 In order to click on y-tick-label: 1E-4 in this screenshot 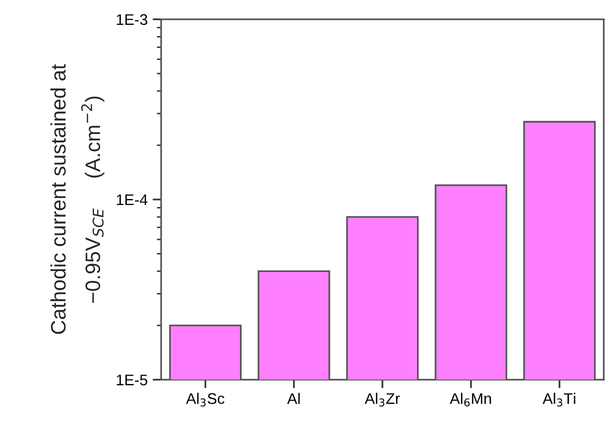, I will do `click(132, 200)`.